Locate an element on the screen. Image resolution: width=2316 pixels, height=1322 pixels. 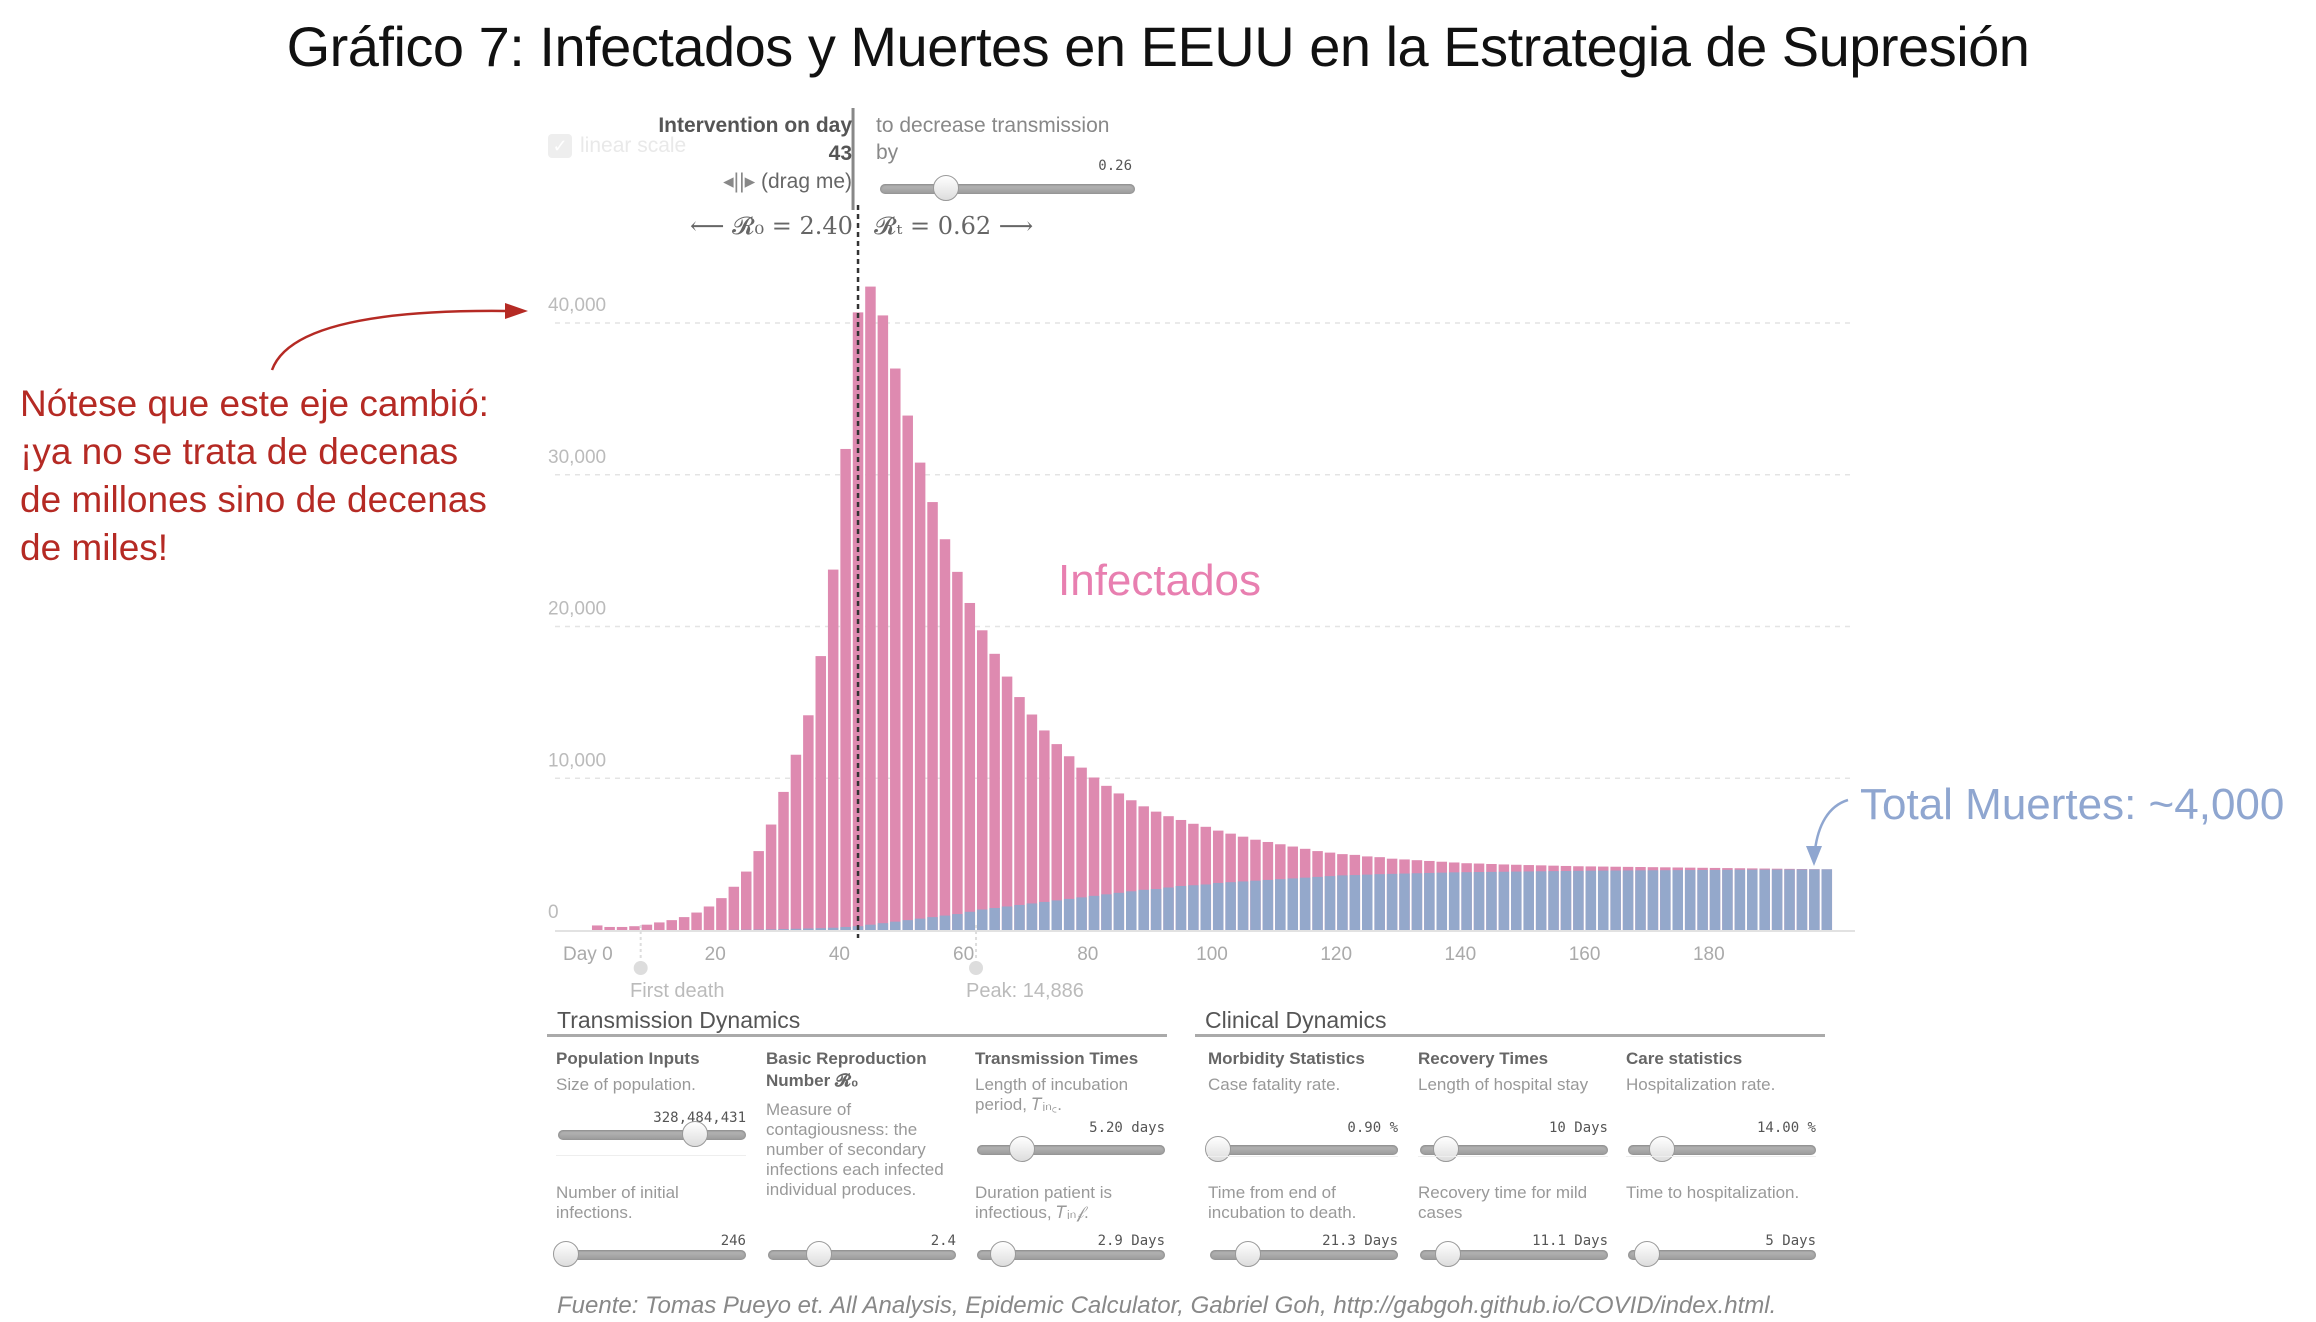
y-axis: 0 10,000 20,000 30,000 40,000 is located at coordinates (577, 609).